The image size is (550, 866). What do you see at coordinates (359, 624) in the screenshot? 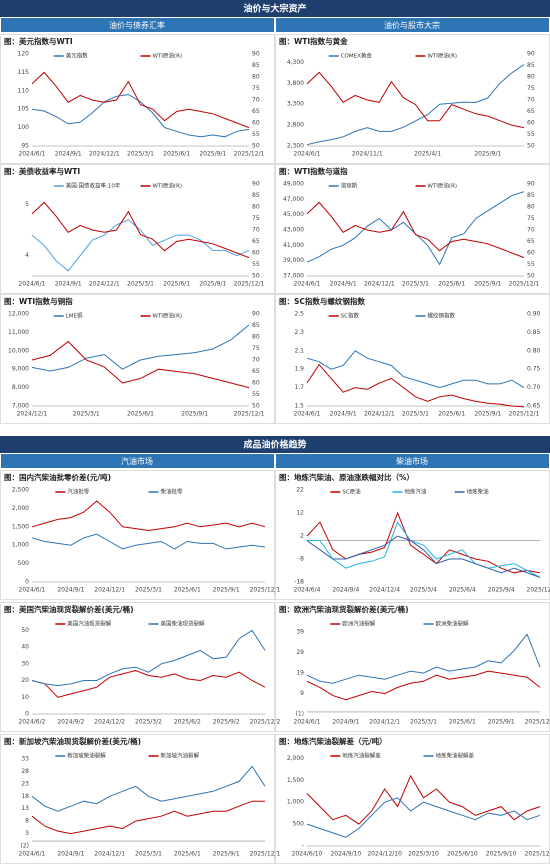
I see `legend-label: 欧洲汽油裂解` at bounding box center [359, 624].